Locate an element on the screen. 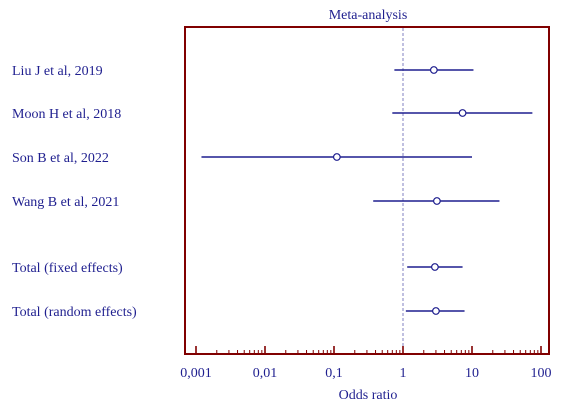 The image size is (561, 404). x-tick-label: 1 is located at coordinates (403, 373).